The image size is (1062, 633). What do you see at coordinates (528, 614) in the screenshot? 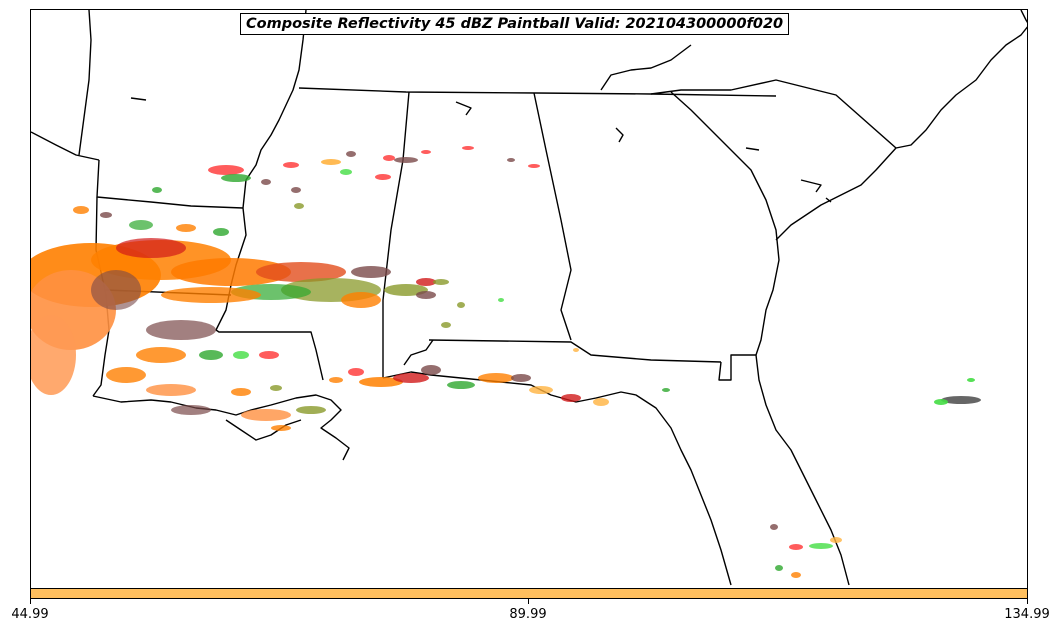
I see `colorbar-tick-label-mid: 89.99` at bounding box center [528, 614].